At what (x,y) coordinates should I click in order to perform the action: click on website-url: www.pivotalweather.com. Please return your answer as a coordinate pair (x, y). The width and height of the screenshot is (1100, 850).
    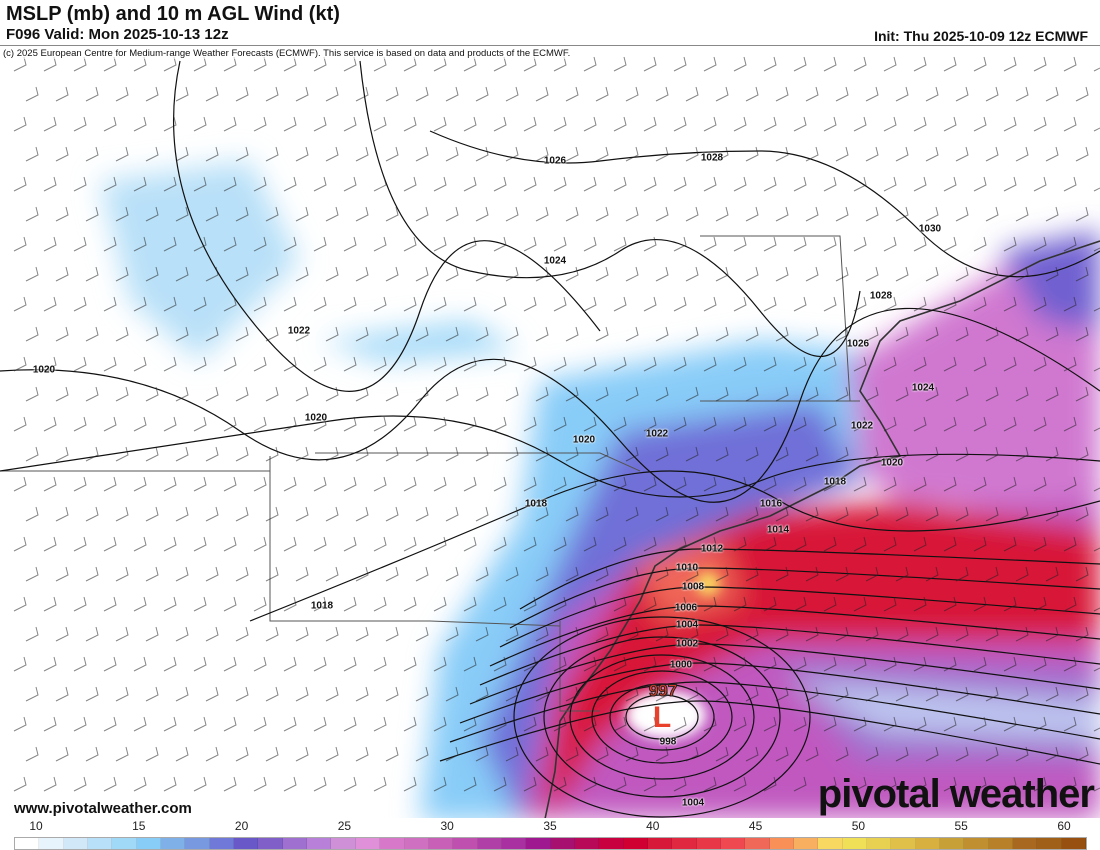
    Looking at the image, I should click on (103, 808).